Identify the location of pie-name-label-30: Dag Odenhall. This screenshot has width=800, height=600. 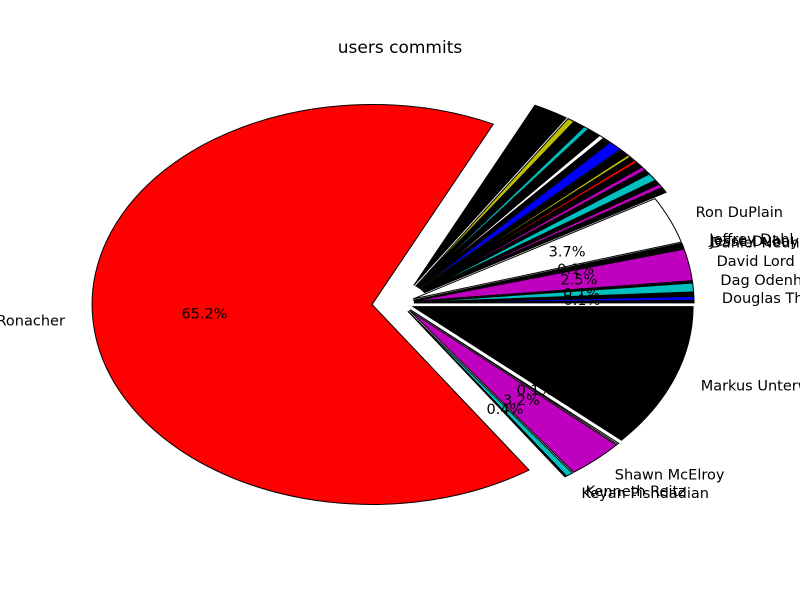
(760, 281).